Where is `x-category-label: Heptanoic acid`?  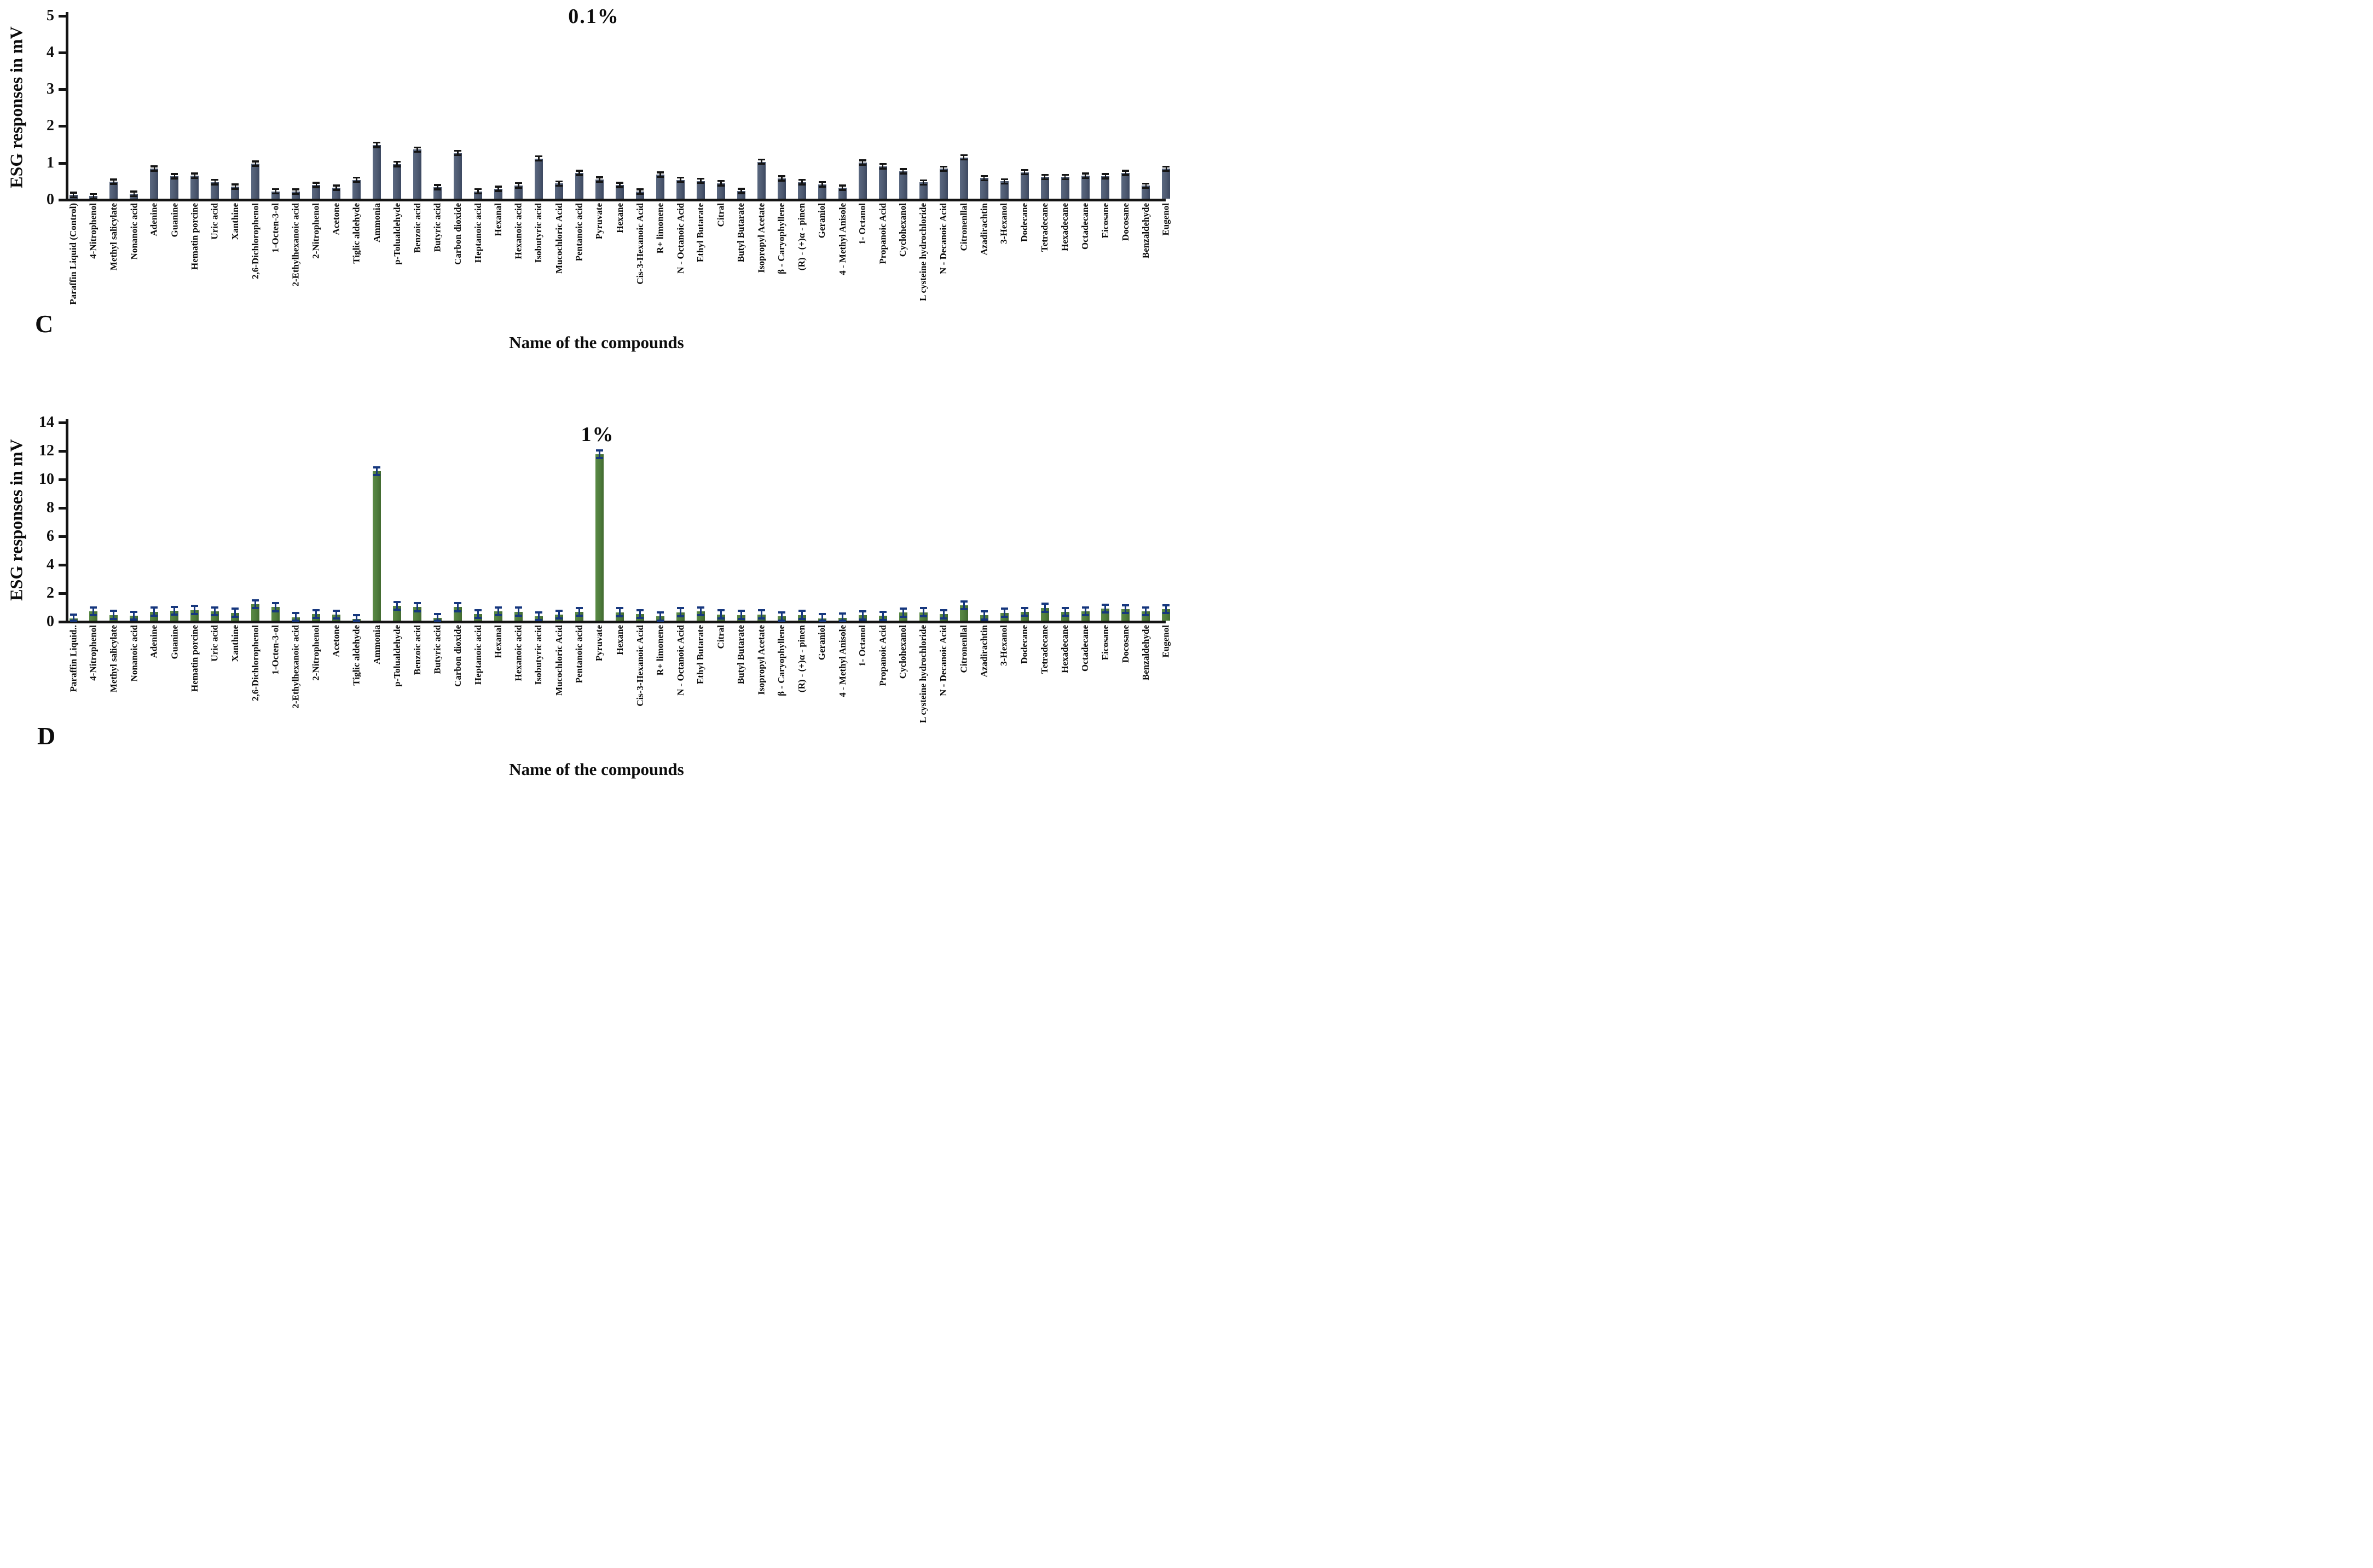 x-category-label: Heptanoic acid is located at coordinates (477, 233).